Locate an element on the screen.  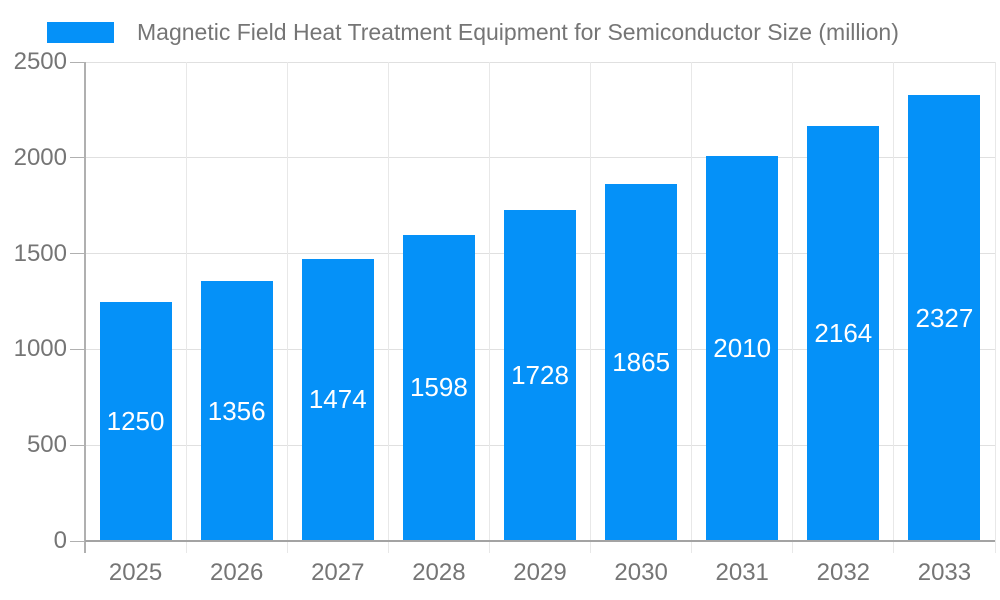
bar: 2010 is located at coordinates (742, 348).